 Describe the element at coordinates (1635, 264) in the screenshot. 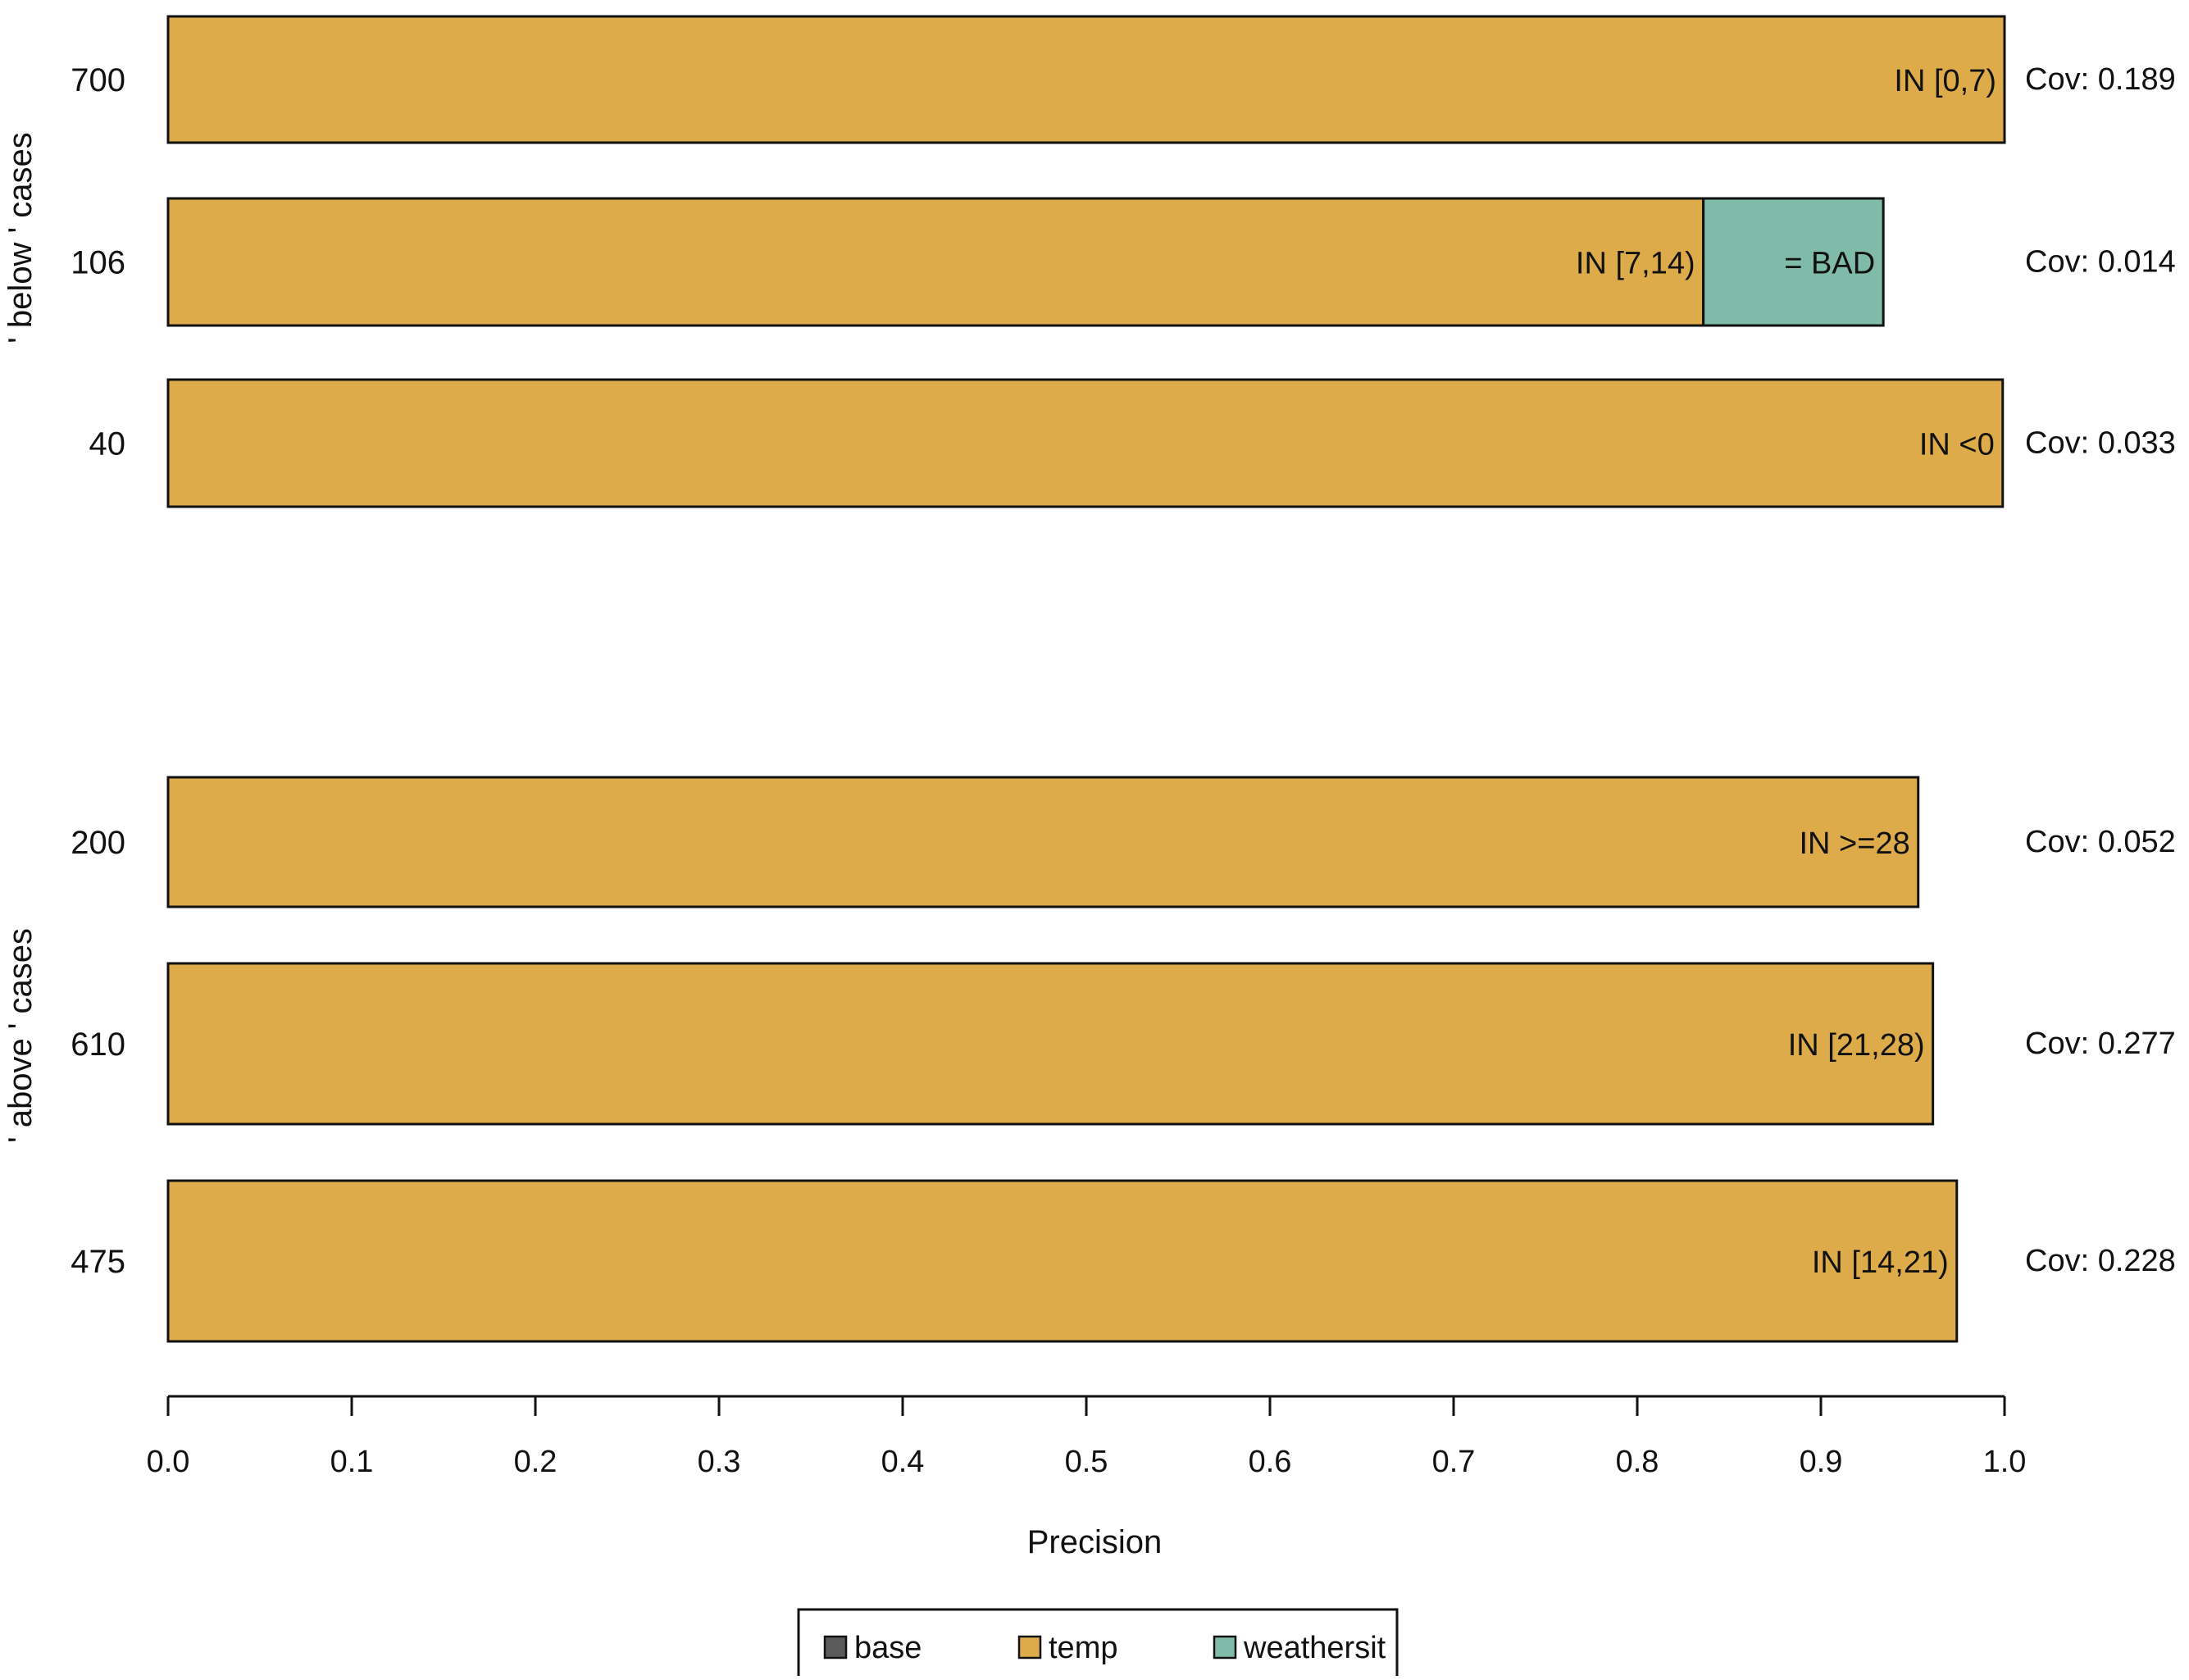

I see `segment-label: IN [7,14)` at that location.